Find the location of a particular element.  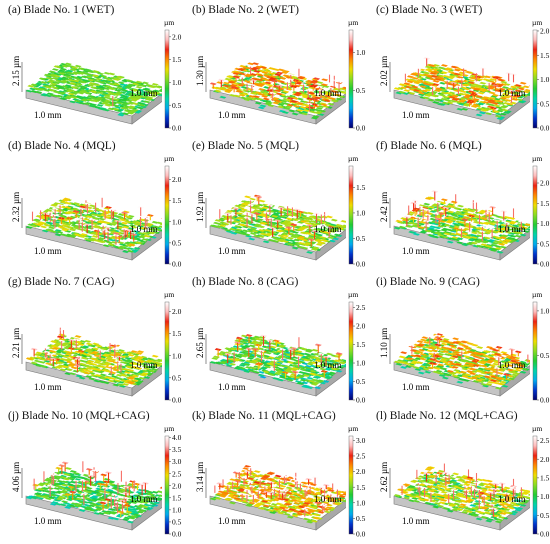

height-axis-label: 2.42 µm is located at coordinates (384, 207).